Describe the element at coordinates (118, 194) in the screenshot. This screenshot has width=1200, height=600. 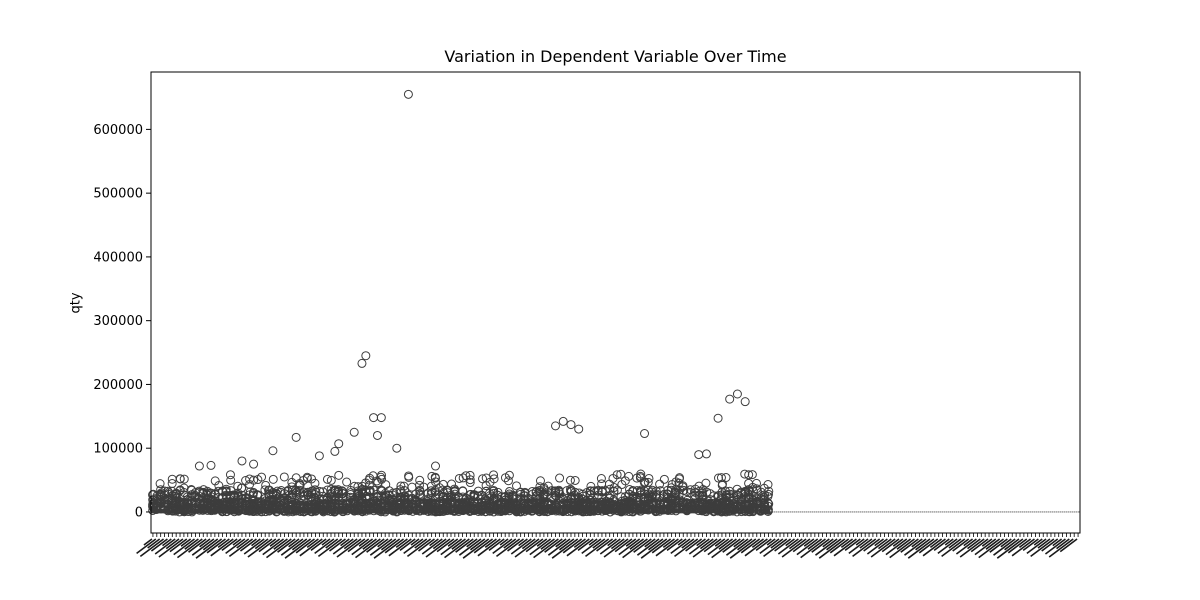
I see `y-tick-label: 500000` at that location.